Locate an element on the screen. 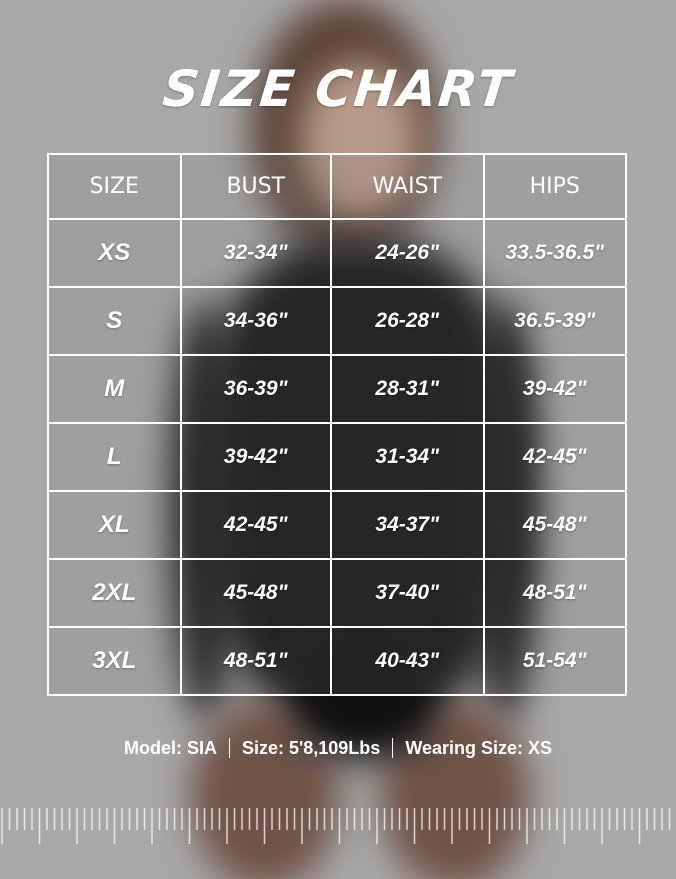  cell-hips: 45-48" is located at coordinates (554, 525).